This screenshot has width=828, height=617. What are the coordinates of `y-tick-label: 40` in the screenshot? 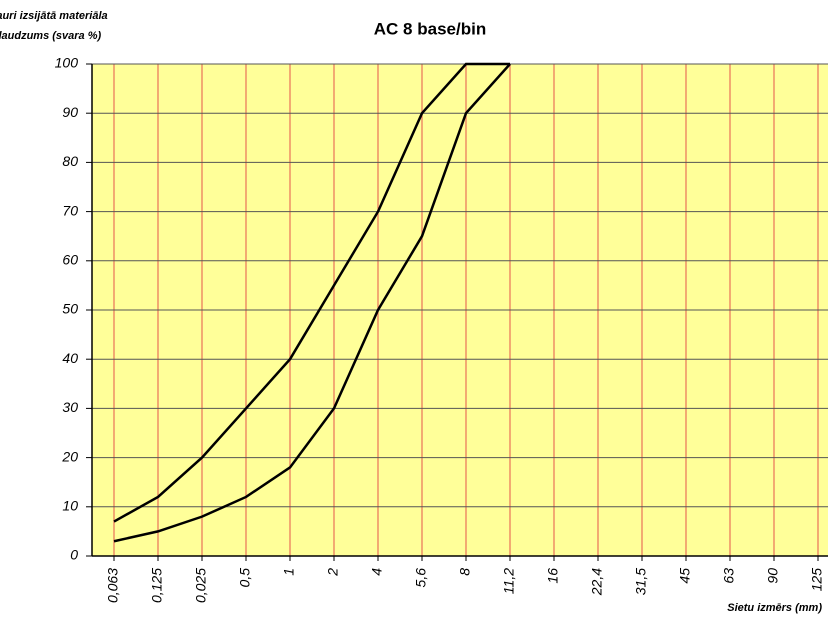 It's located at (70, 358).